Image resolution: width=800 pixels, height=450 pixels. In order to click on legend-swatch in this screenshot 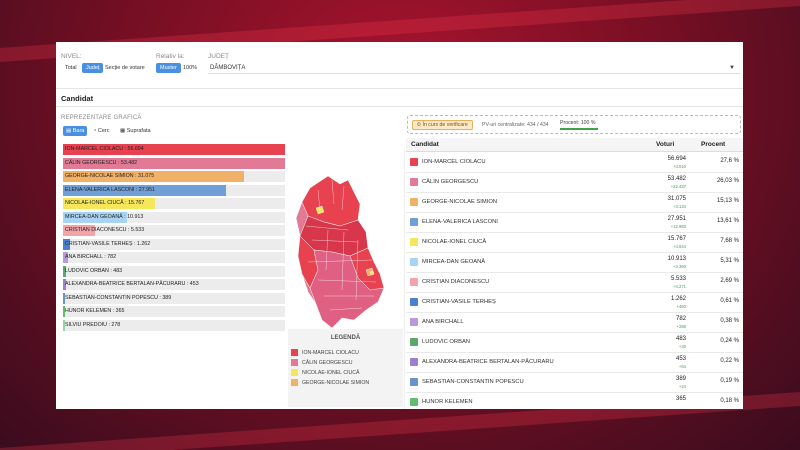, I will do `click(294, 383)`.